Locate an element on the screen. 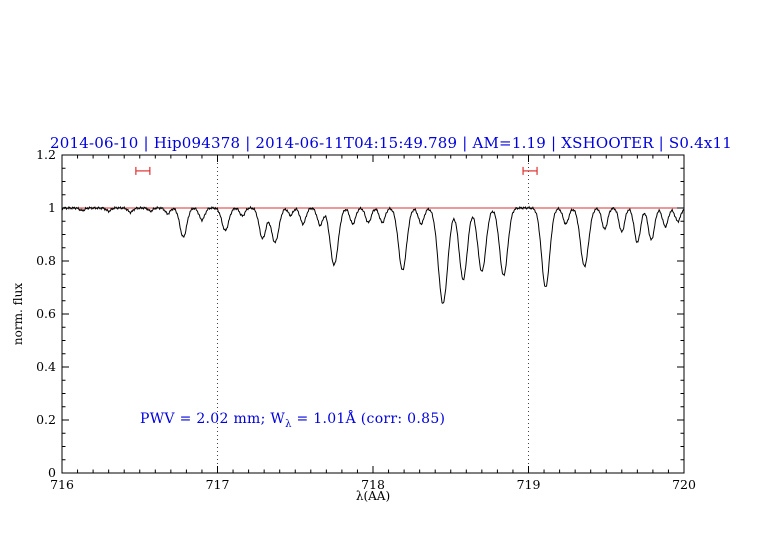 This screenshot has height=542, width=782. svg-text: 720 is located at coordinates (684, 484).